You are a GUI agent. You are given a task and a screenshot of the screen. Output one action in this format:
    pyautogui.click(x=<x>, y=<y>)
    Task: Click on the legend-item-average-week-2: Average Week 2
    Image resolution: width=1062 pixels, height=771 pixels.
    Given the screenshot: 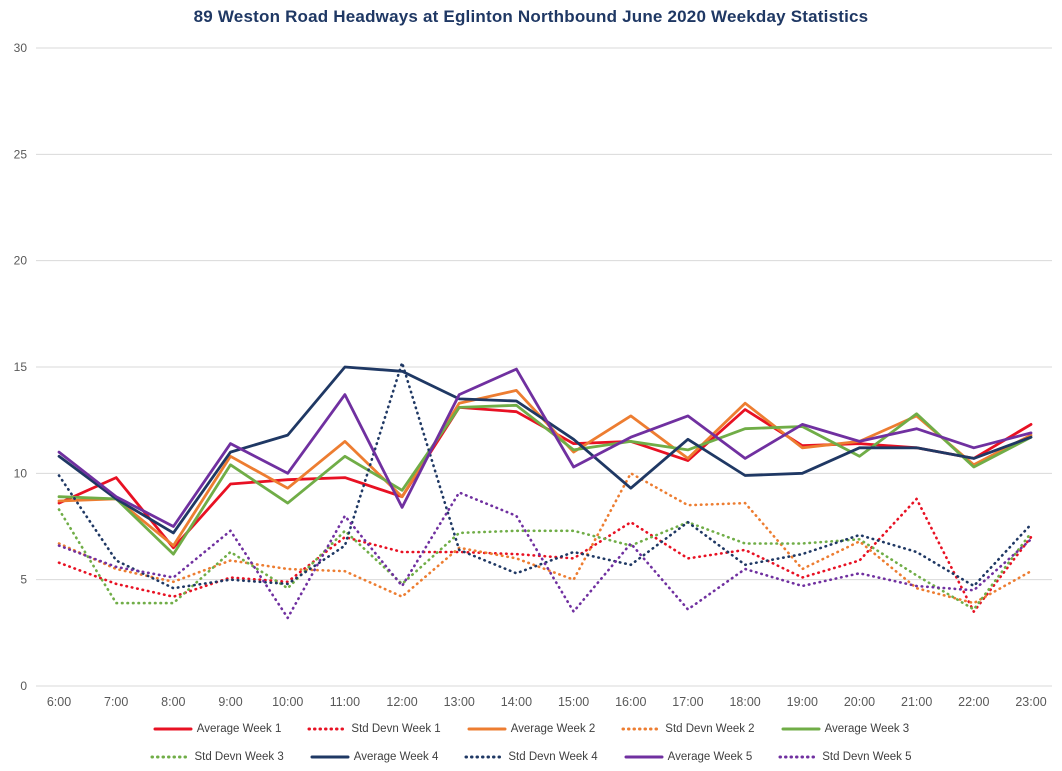 What is the action you would take?
    pyautogui.click(x=531, y=729)
    